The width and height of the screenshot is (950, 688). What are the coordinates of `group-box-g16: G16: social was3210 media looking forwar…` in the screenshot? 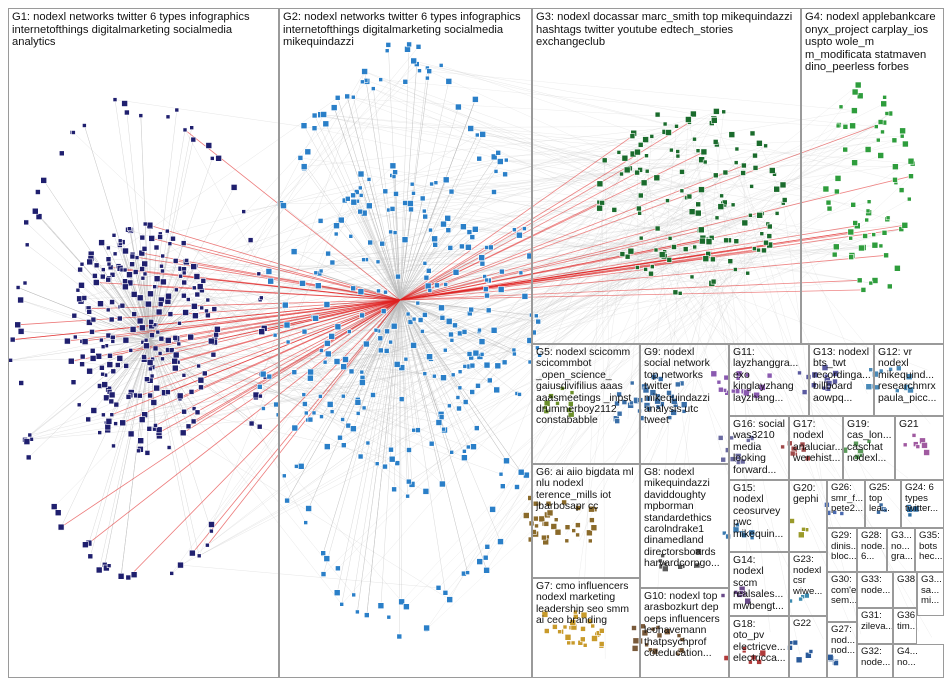 It's located at (759, 448).